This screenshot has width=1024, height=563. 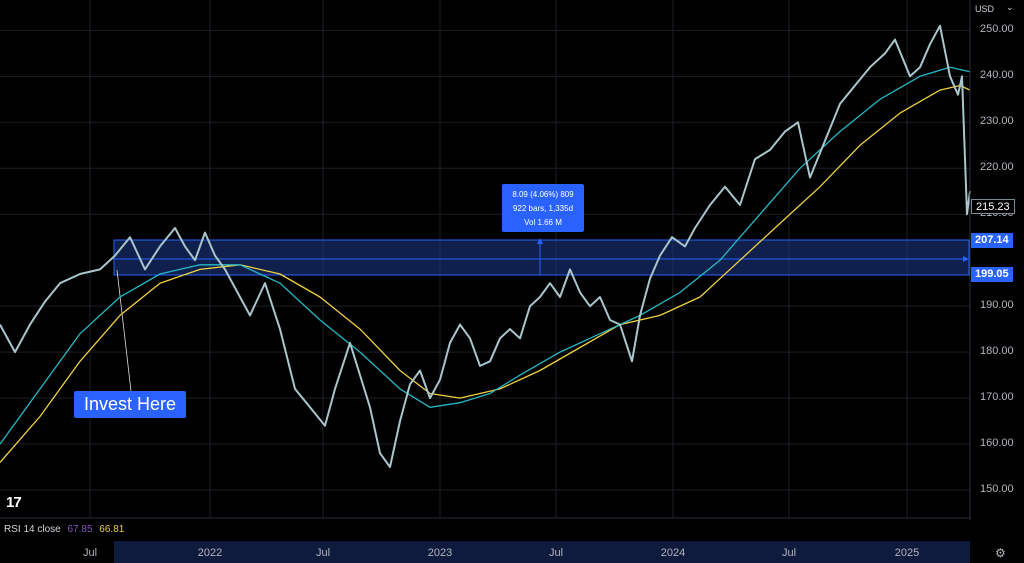 I want to click on price-tick-label: 160.00, so click(x=997, y=443).